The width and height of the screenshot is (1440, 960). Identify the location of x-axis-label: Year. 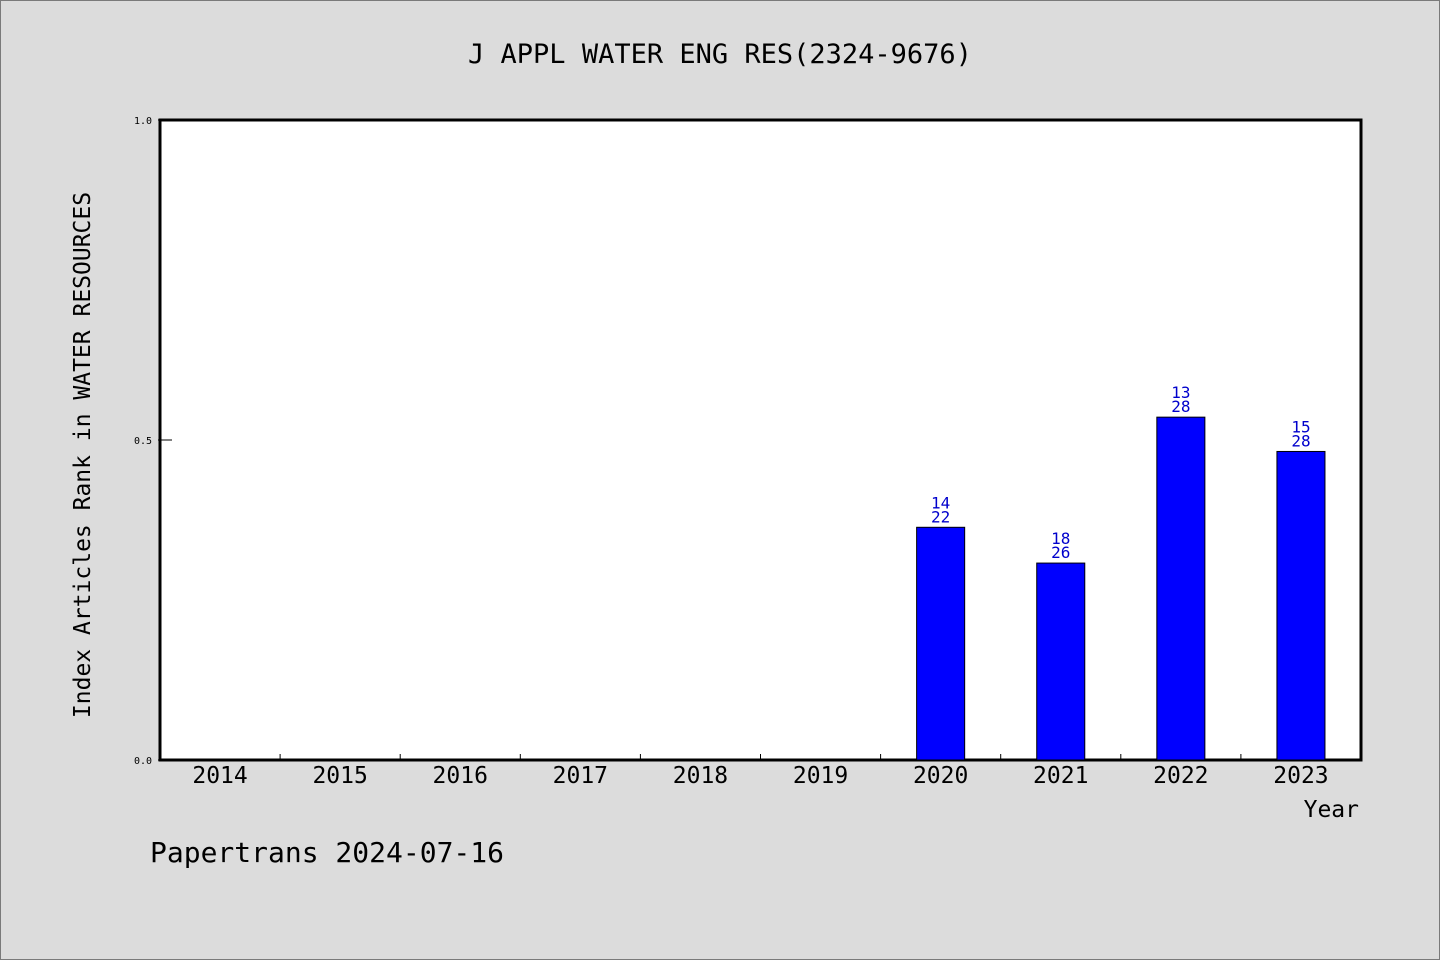
(1331, 810).